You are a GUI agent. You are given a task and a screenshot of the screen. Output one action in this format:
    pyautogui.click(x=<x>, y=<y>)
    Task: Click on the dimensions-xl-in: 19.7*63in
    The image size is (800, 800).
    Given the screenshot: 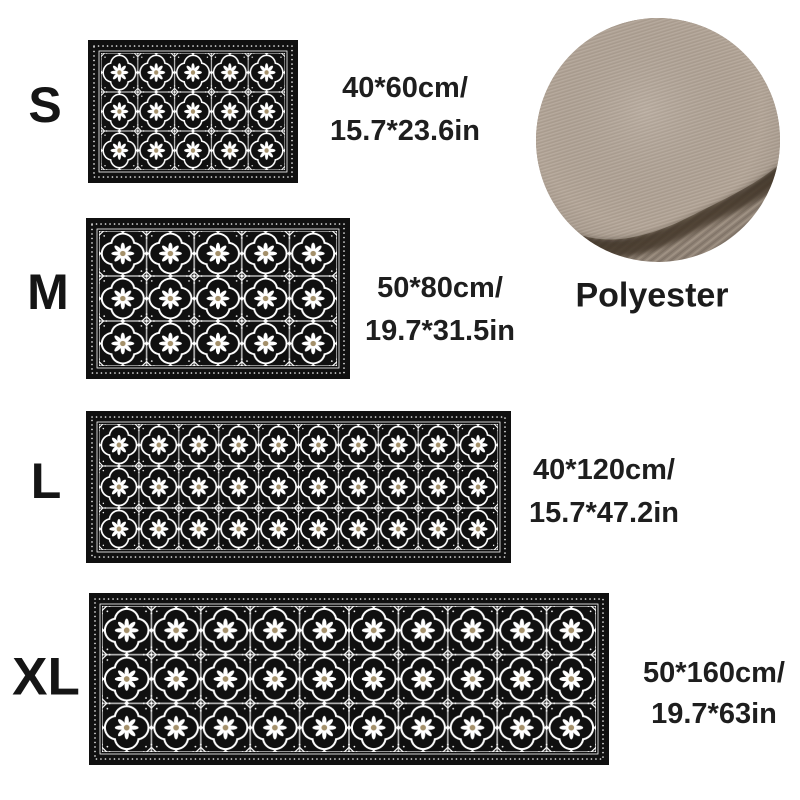 What is the action you would take?
    pyautogui.click(x=714, y=714)
    